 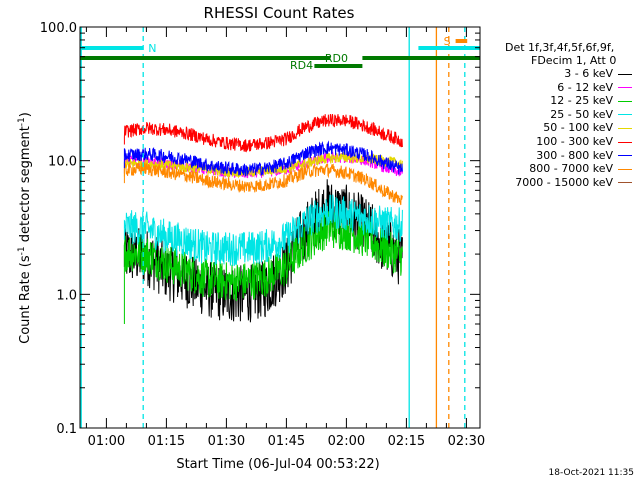 I want to click on y-axis-label-sup2: -1, so click(x=22, y=121).